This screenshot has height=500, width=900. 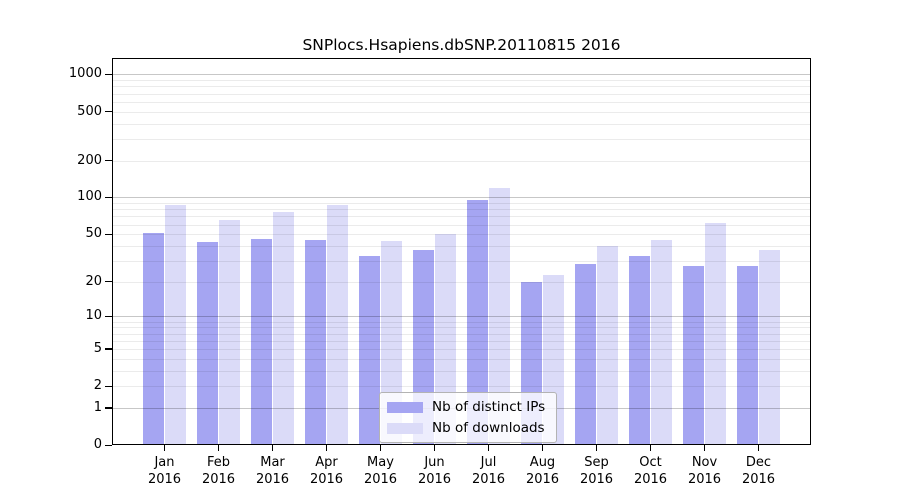 What do you see at coordinates (488, 428) in the screenshot?
I see `legend-label-downloads: Nb of downloads` at bounding box center [488, 428].